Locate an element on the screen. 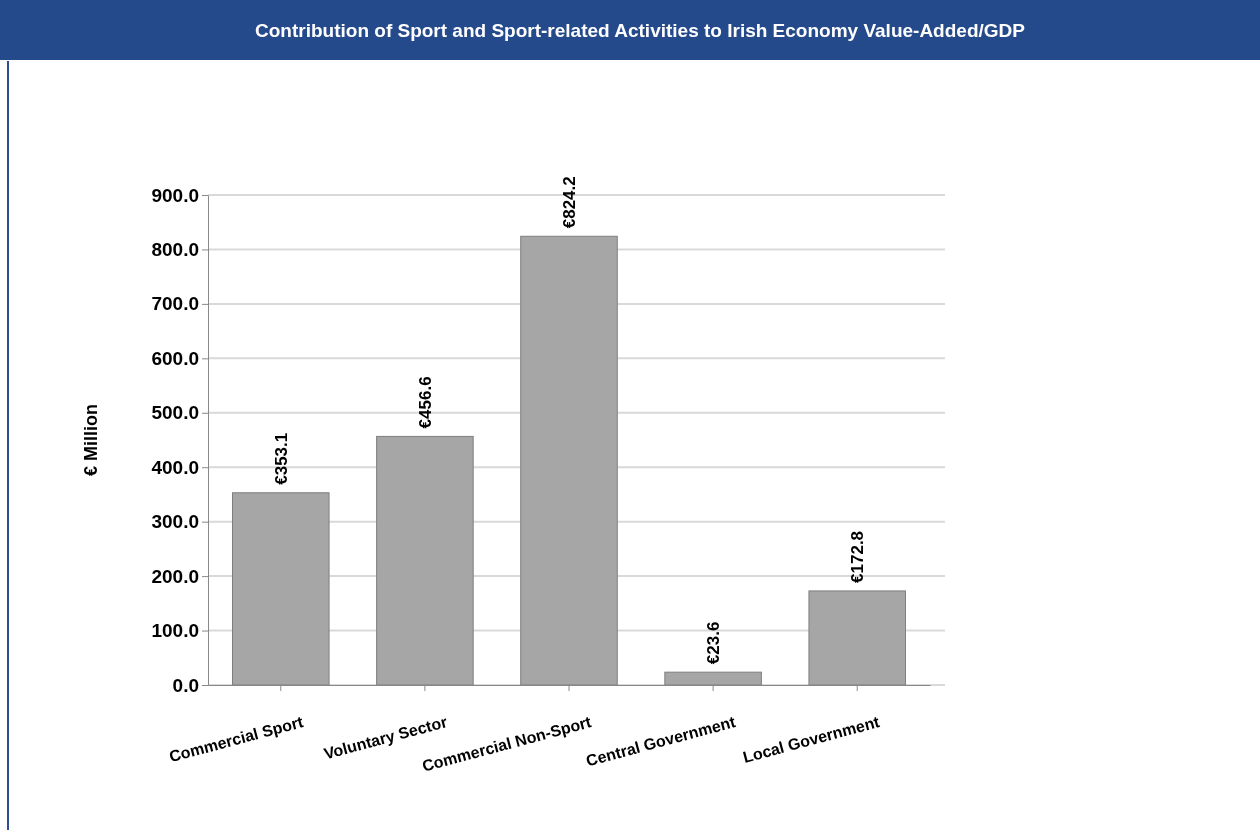 The image size is (1260, 830). y-tick-label: 100.0 is located at coordinates (175, 631).